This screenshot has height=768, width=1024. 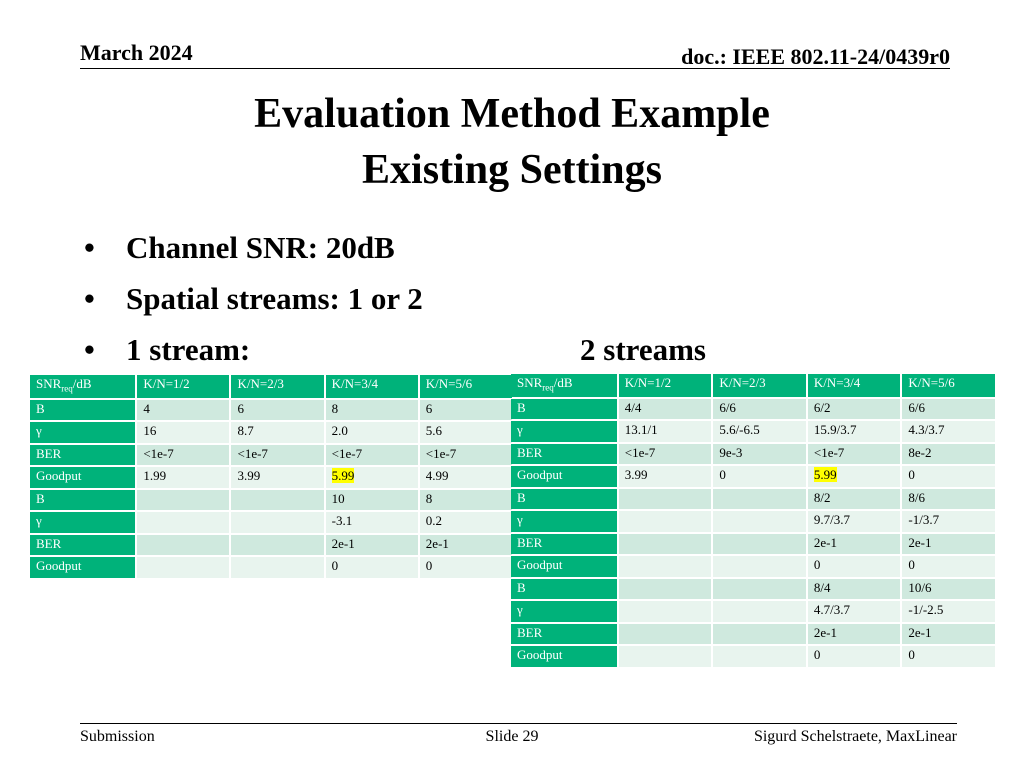 I want to click on bullet-item: • 1 stream: 2 streams, so click(x=395, y=349).